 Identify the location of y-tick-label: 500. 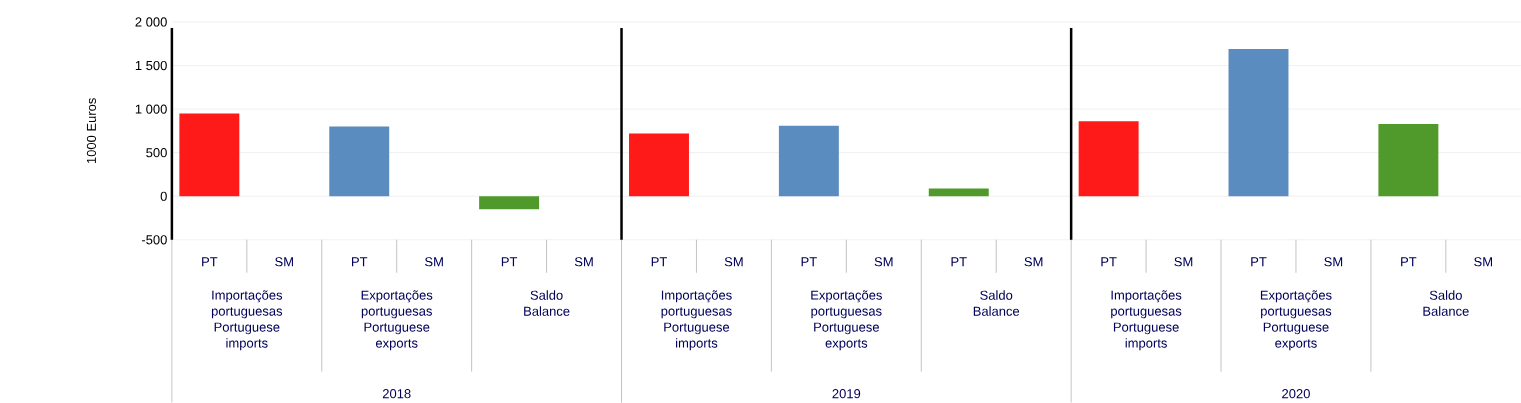
(156, 153).